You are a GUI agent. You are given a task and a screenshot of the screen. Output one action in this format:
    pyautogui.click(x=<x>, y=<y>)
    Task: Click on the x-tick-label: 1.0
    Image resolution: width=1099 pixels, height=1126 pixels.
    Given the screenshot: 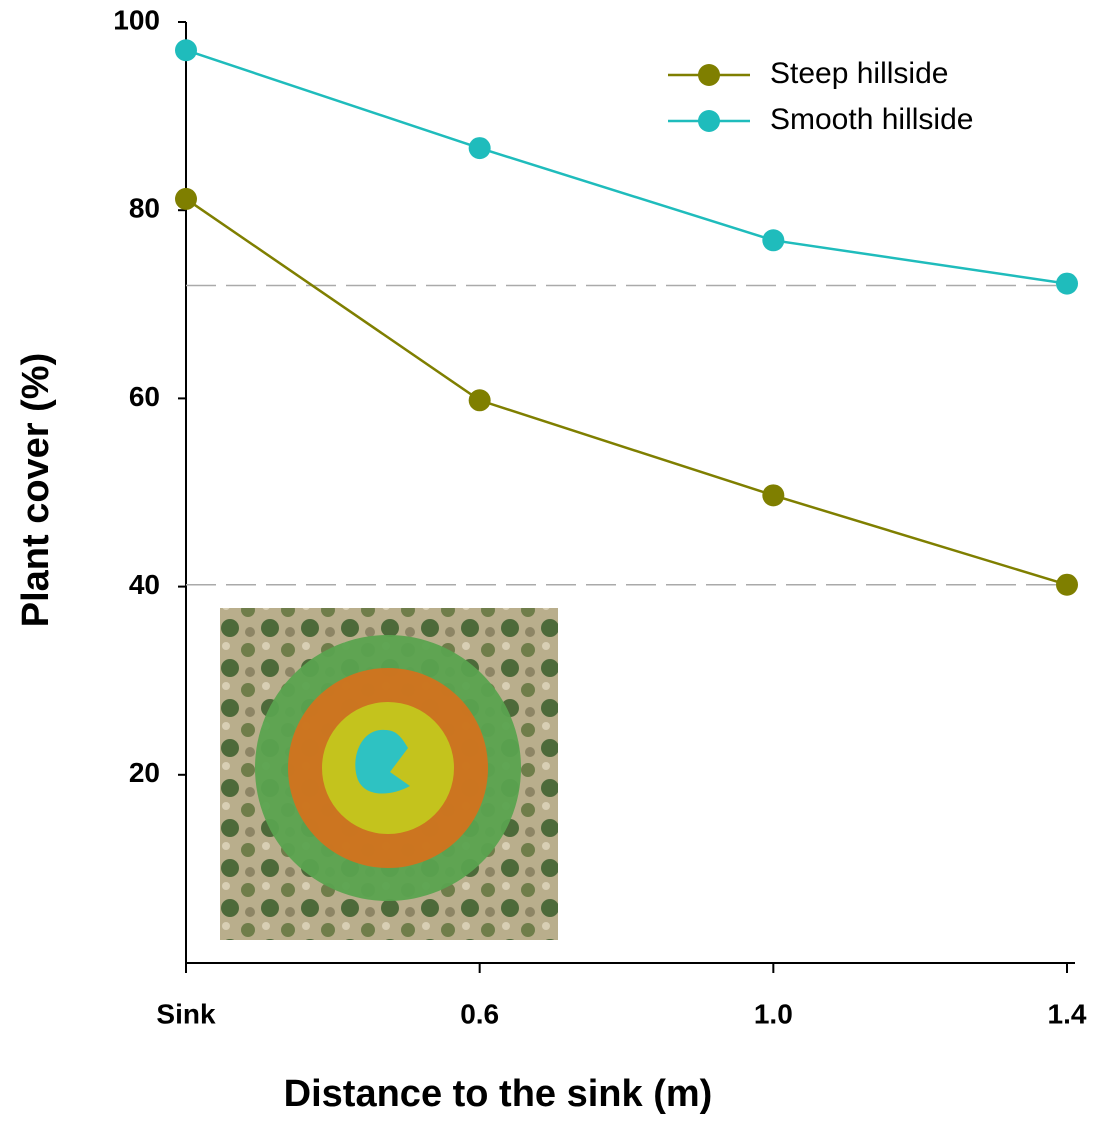 What is the action you would take?
    pyautogui.click(x=773, y=1013)
    